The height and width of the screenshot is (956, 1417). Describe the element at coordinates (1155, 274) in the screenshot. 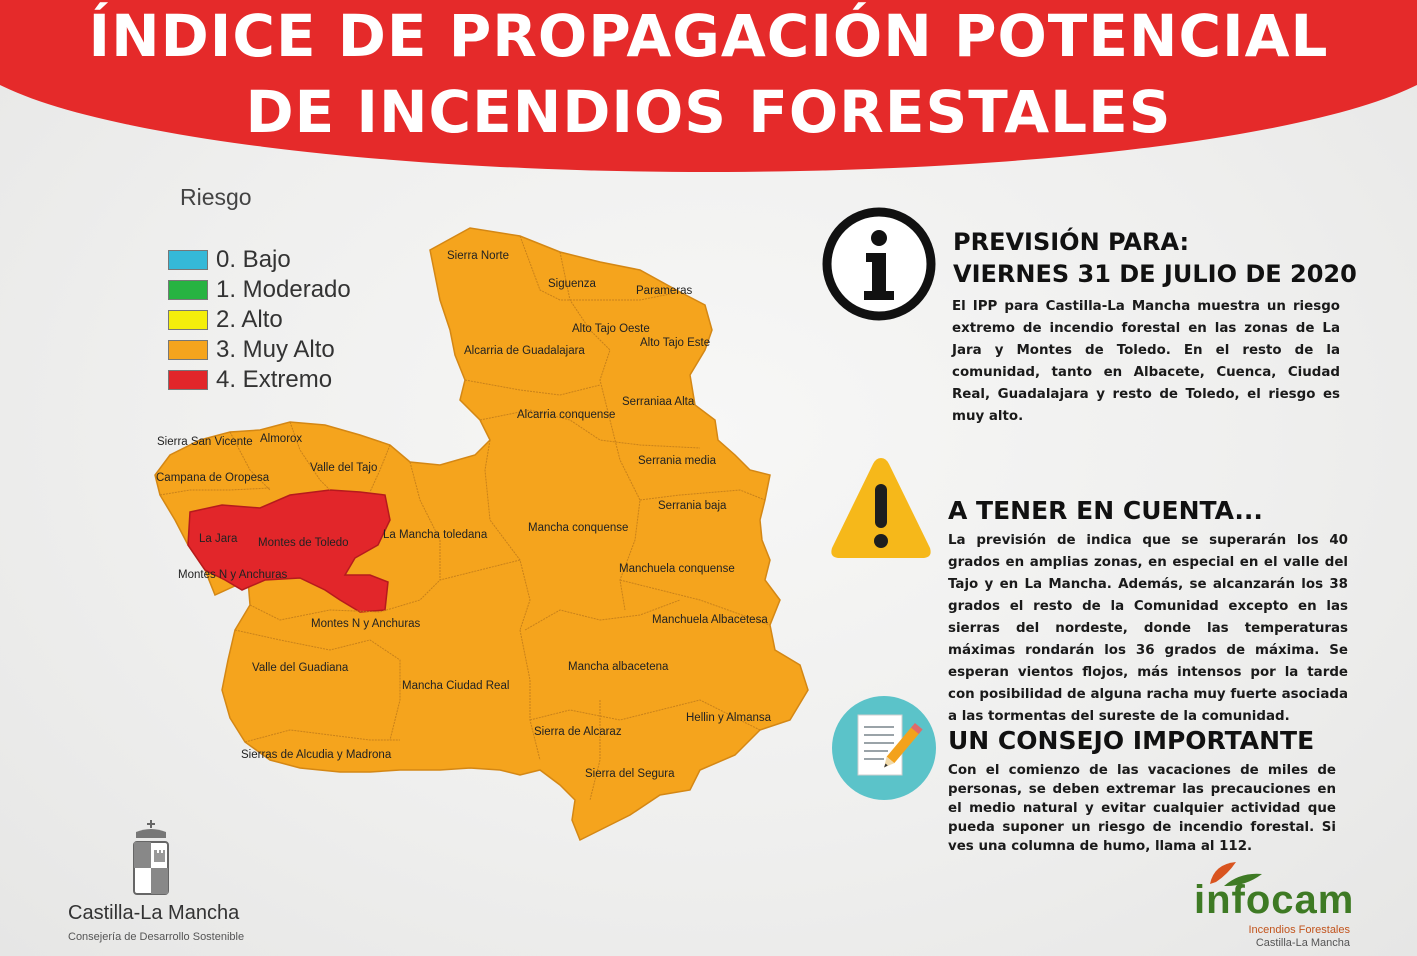

I see `info-heading-2: VIERNES 31 DE JULIO DE 2020` at that location.